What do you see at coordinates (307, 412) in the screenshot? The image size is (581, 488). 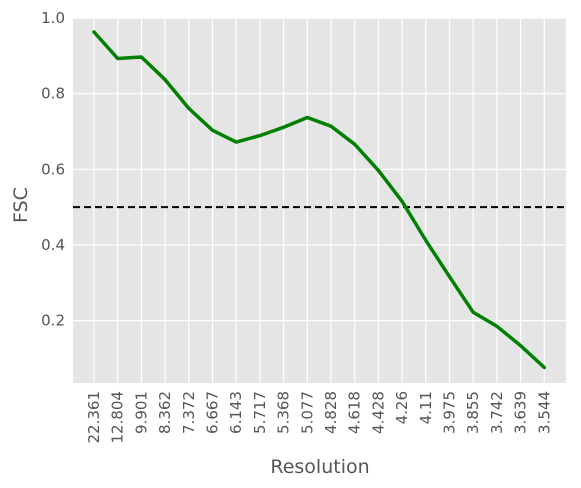 I see `x-tick-label: 5.077` at bounding box center [307, 412].